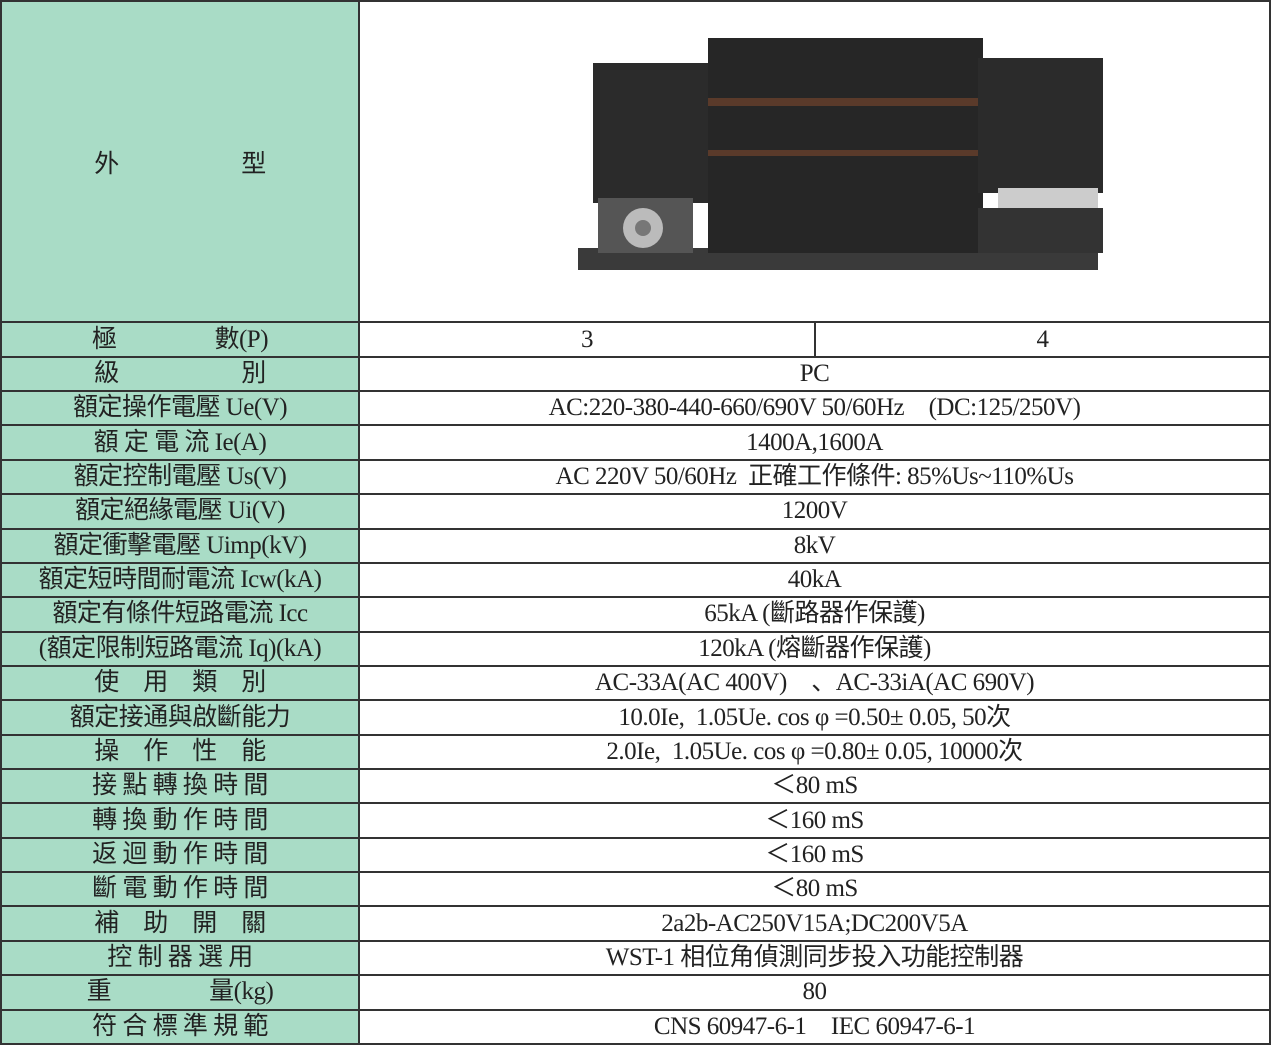 The height and width of the screenshot is (1045, 1271). I want to click on spec-value: 2.0Ie, 1.05Ue. cos φ =0.80± 0.05, 10000次, so click(814, 752).